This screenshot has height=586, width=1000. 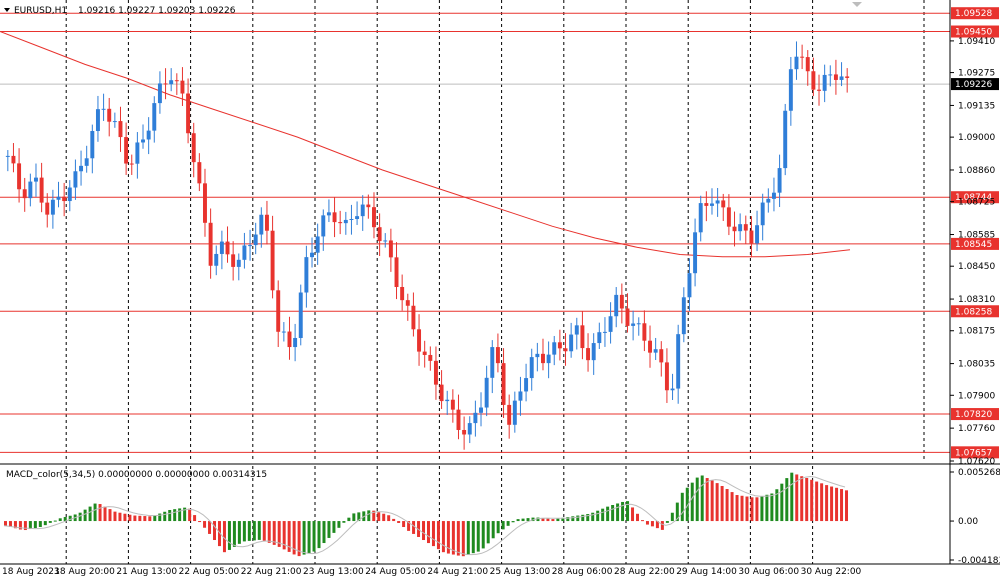 What do you see at coordinates (857, 4) in the screenshot?
I see `scroll-marker-icon` at bounding box center [857, 4].